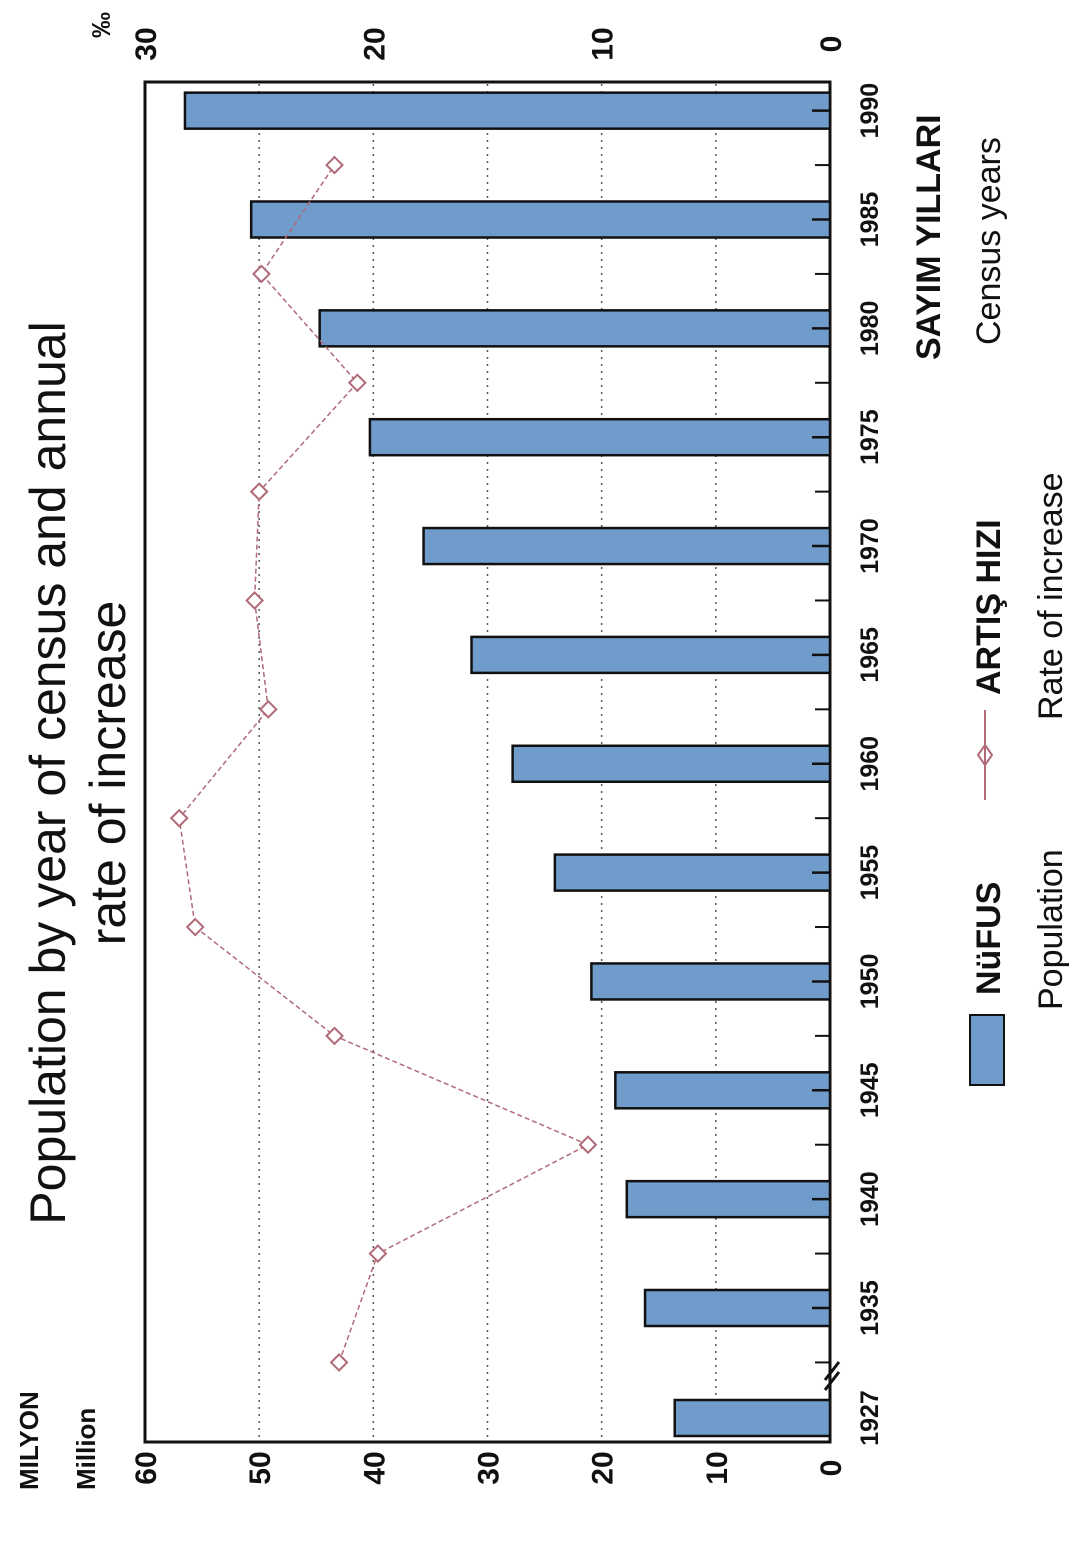  What do you see at coordinates (334, 165) in the screenshot?
I see `rate-point-1987` at bounding box center [334, 165].